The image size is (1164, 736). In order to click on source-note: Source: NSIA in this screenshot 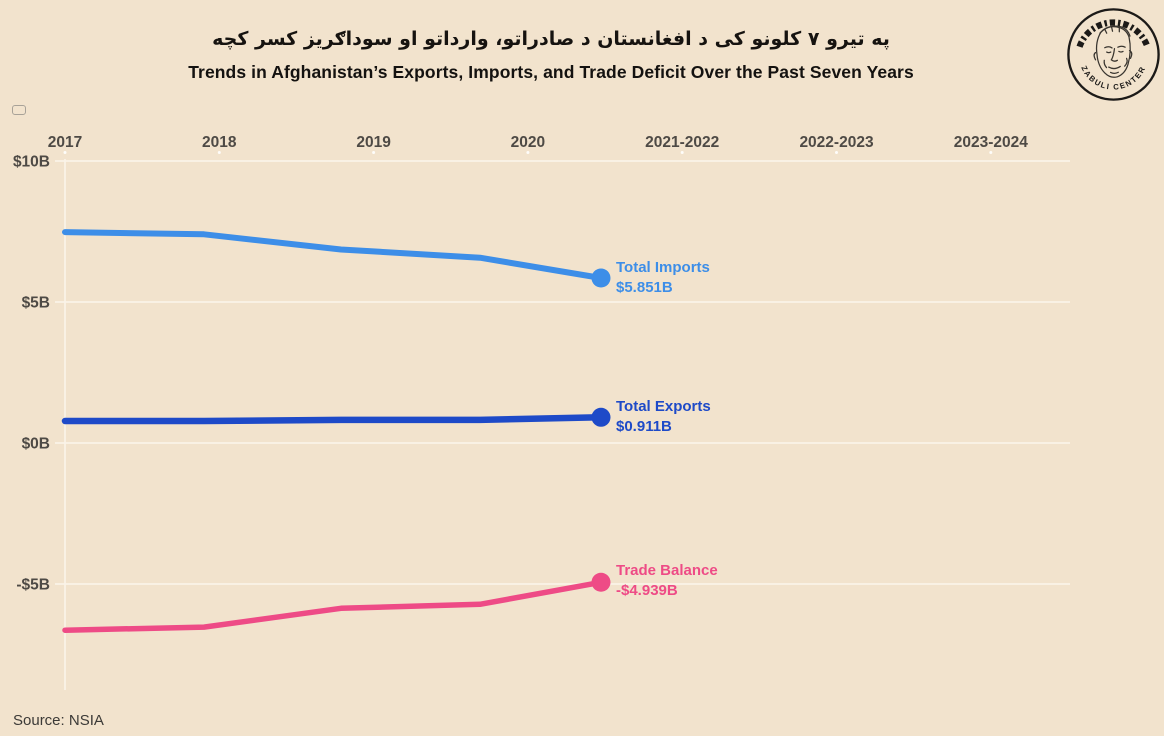, I will do `click(58, 720)`.